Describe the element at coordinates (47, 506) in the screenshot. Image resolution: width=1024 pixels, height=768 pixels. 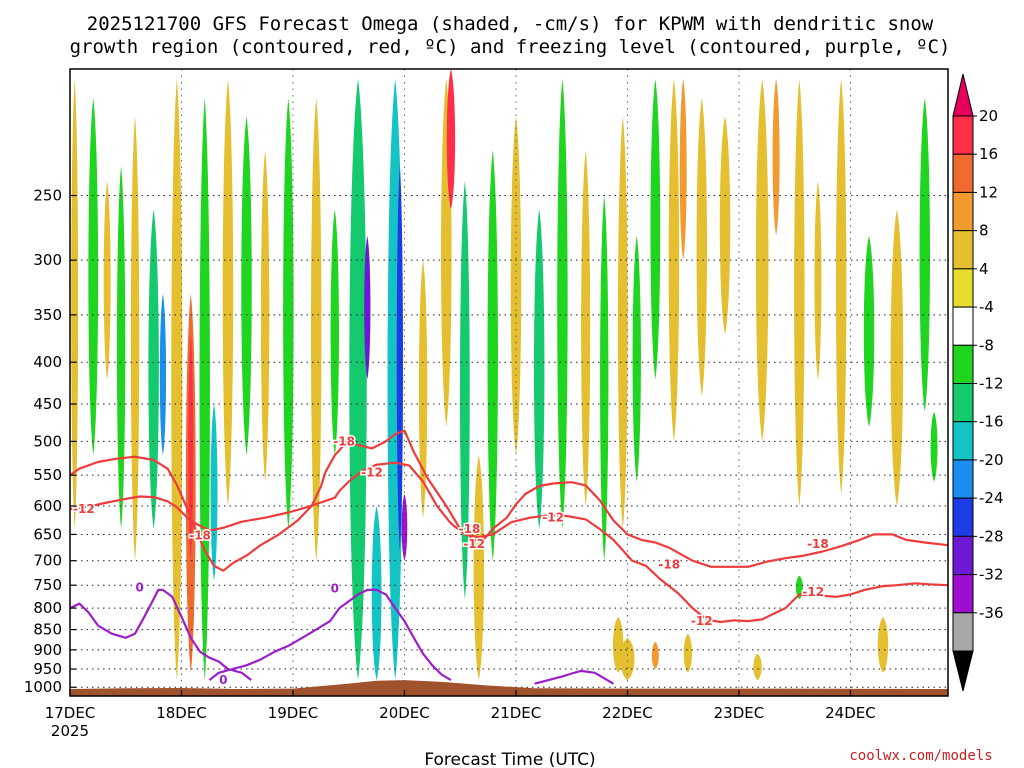
I see `y-tick-label: 600` at that location.